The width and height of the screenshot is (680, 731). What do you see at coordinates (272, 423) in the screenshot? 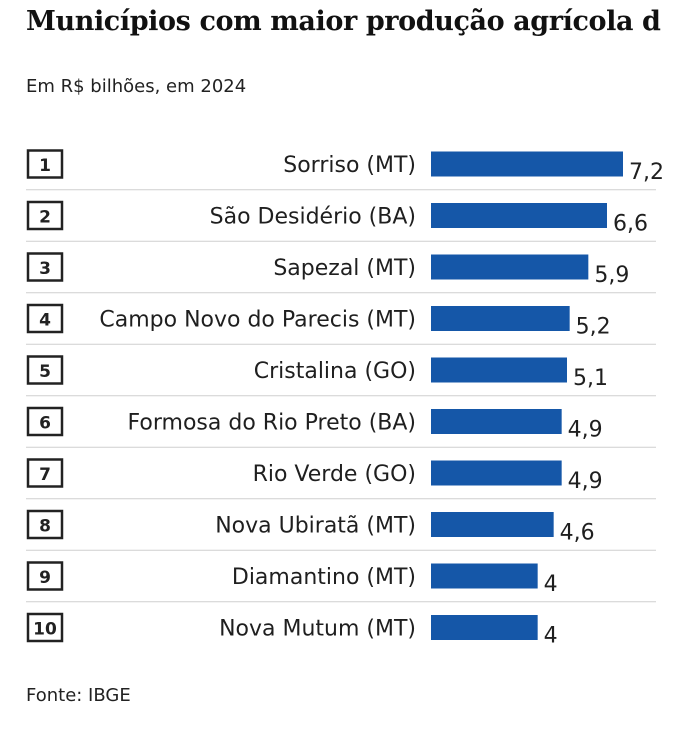
I see `category-label: Formosa do Rio Preto (BA)` at bounding box center [272, 423].